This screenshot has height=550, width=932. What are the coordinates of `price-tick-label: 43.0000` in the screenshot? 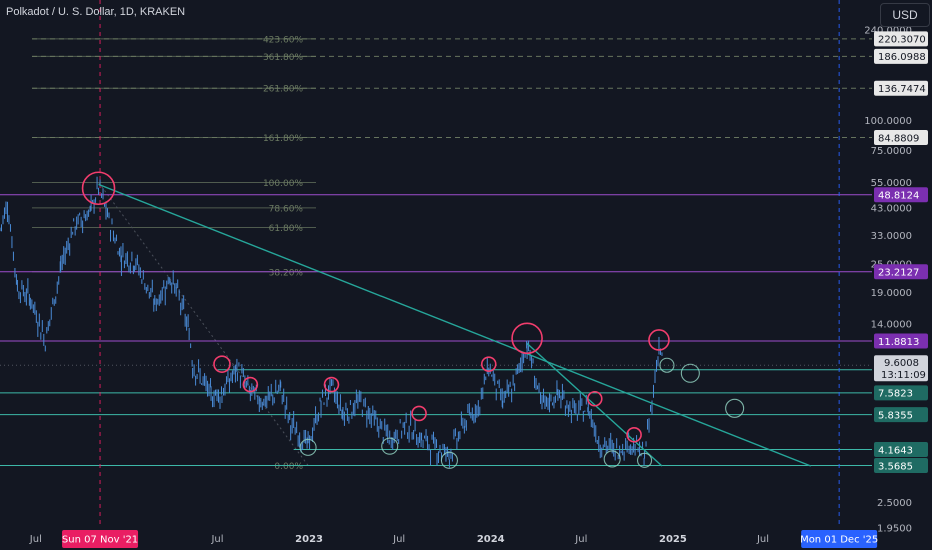 It's located at (891, 208).